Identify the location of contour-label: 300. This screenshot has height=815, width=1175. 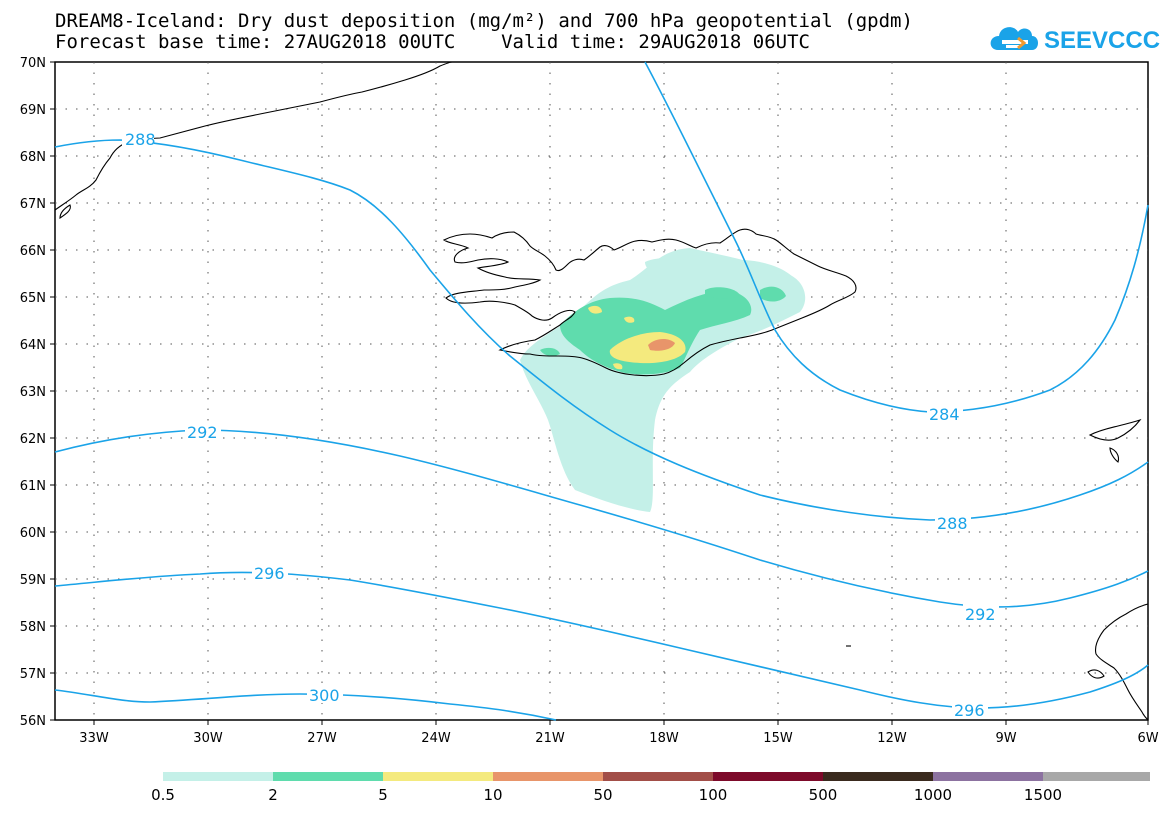
(324, 695).